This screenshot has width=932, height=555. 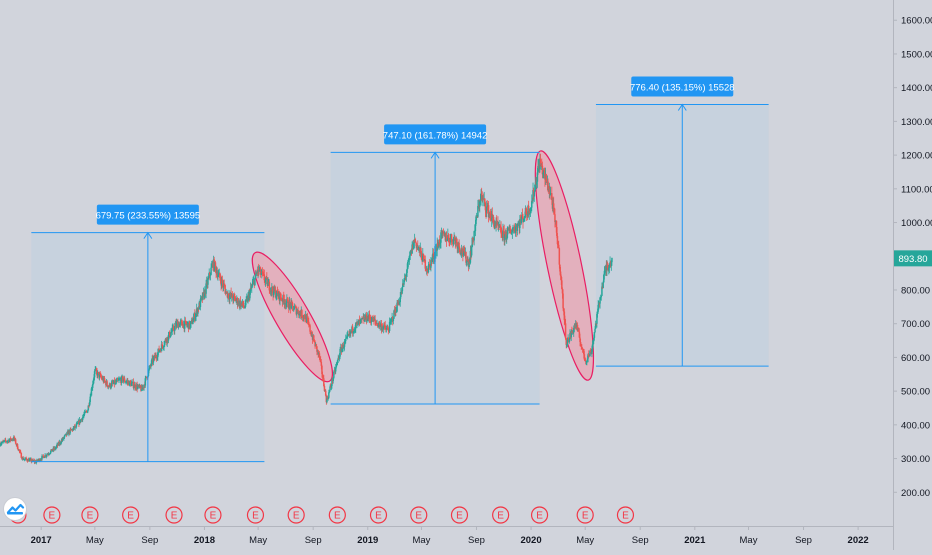 I want to click on range-label-text: 776.40 (135.15%) 15528, so click(x=682, y=88).